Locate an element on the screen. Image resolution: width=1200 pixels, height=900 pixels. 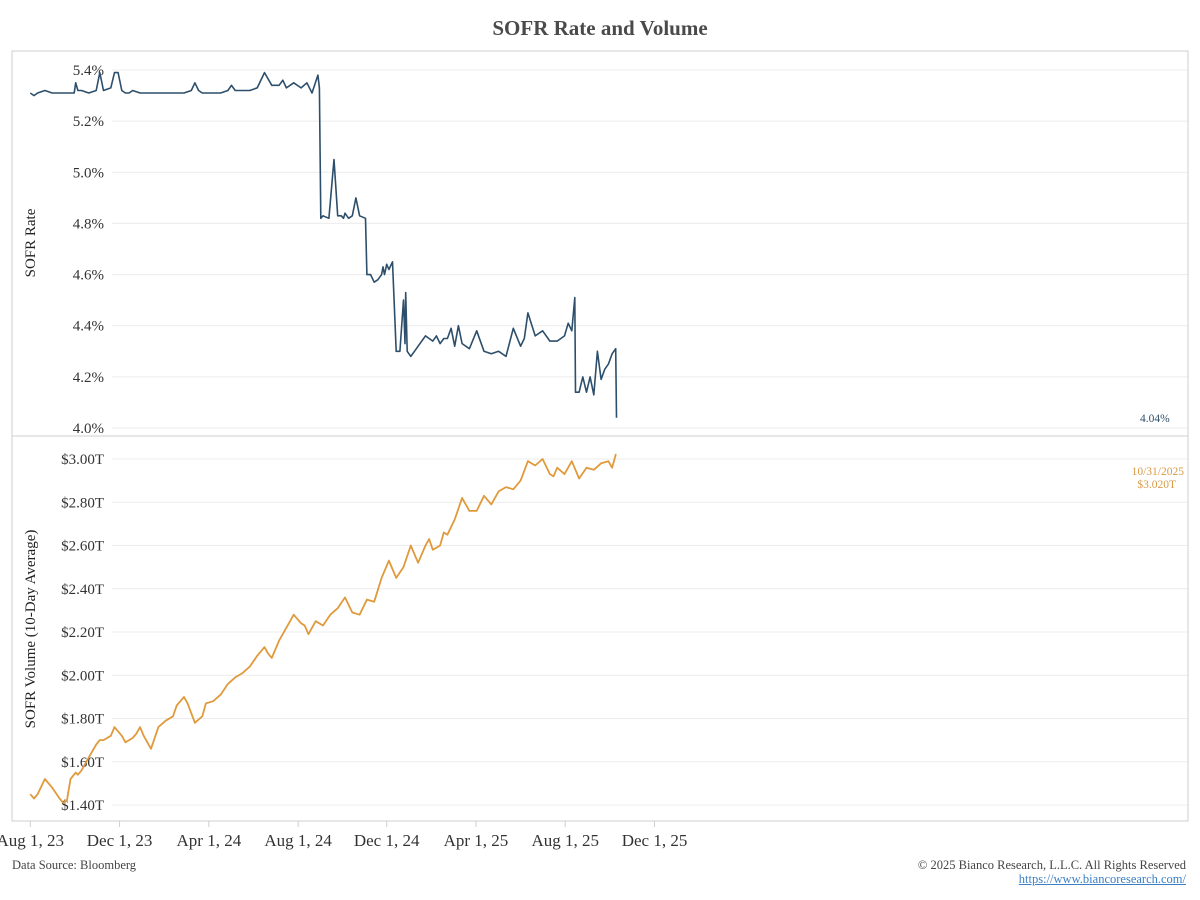
website-link: https://www.biancoresearch.com/ is located at coordinates (1102, 879).